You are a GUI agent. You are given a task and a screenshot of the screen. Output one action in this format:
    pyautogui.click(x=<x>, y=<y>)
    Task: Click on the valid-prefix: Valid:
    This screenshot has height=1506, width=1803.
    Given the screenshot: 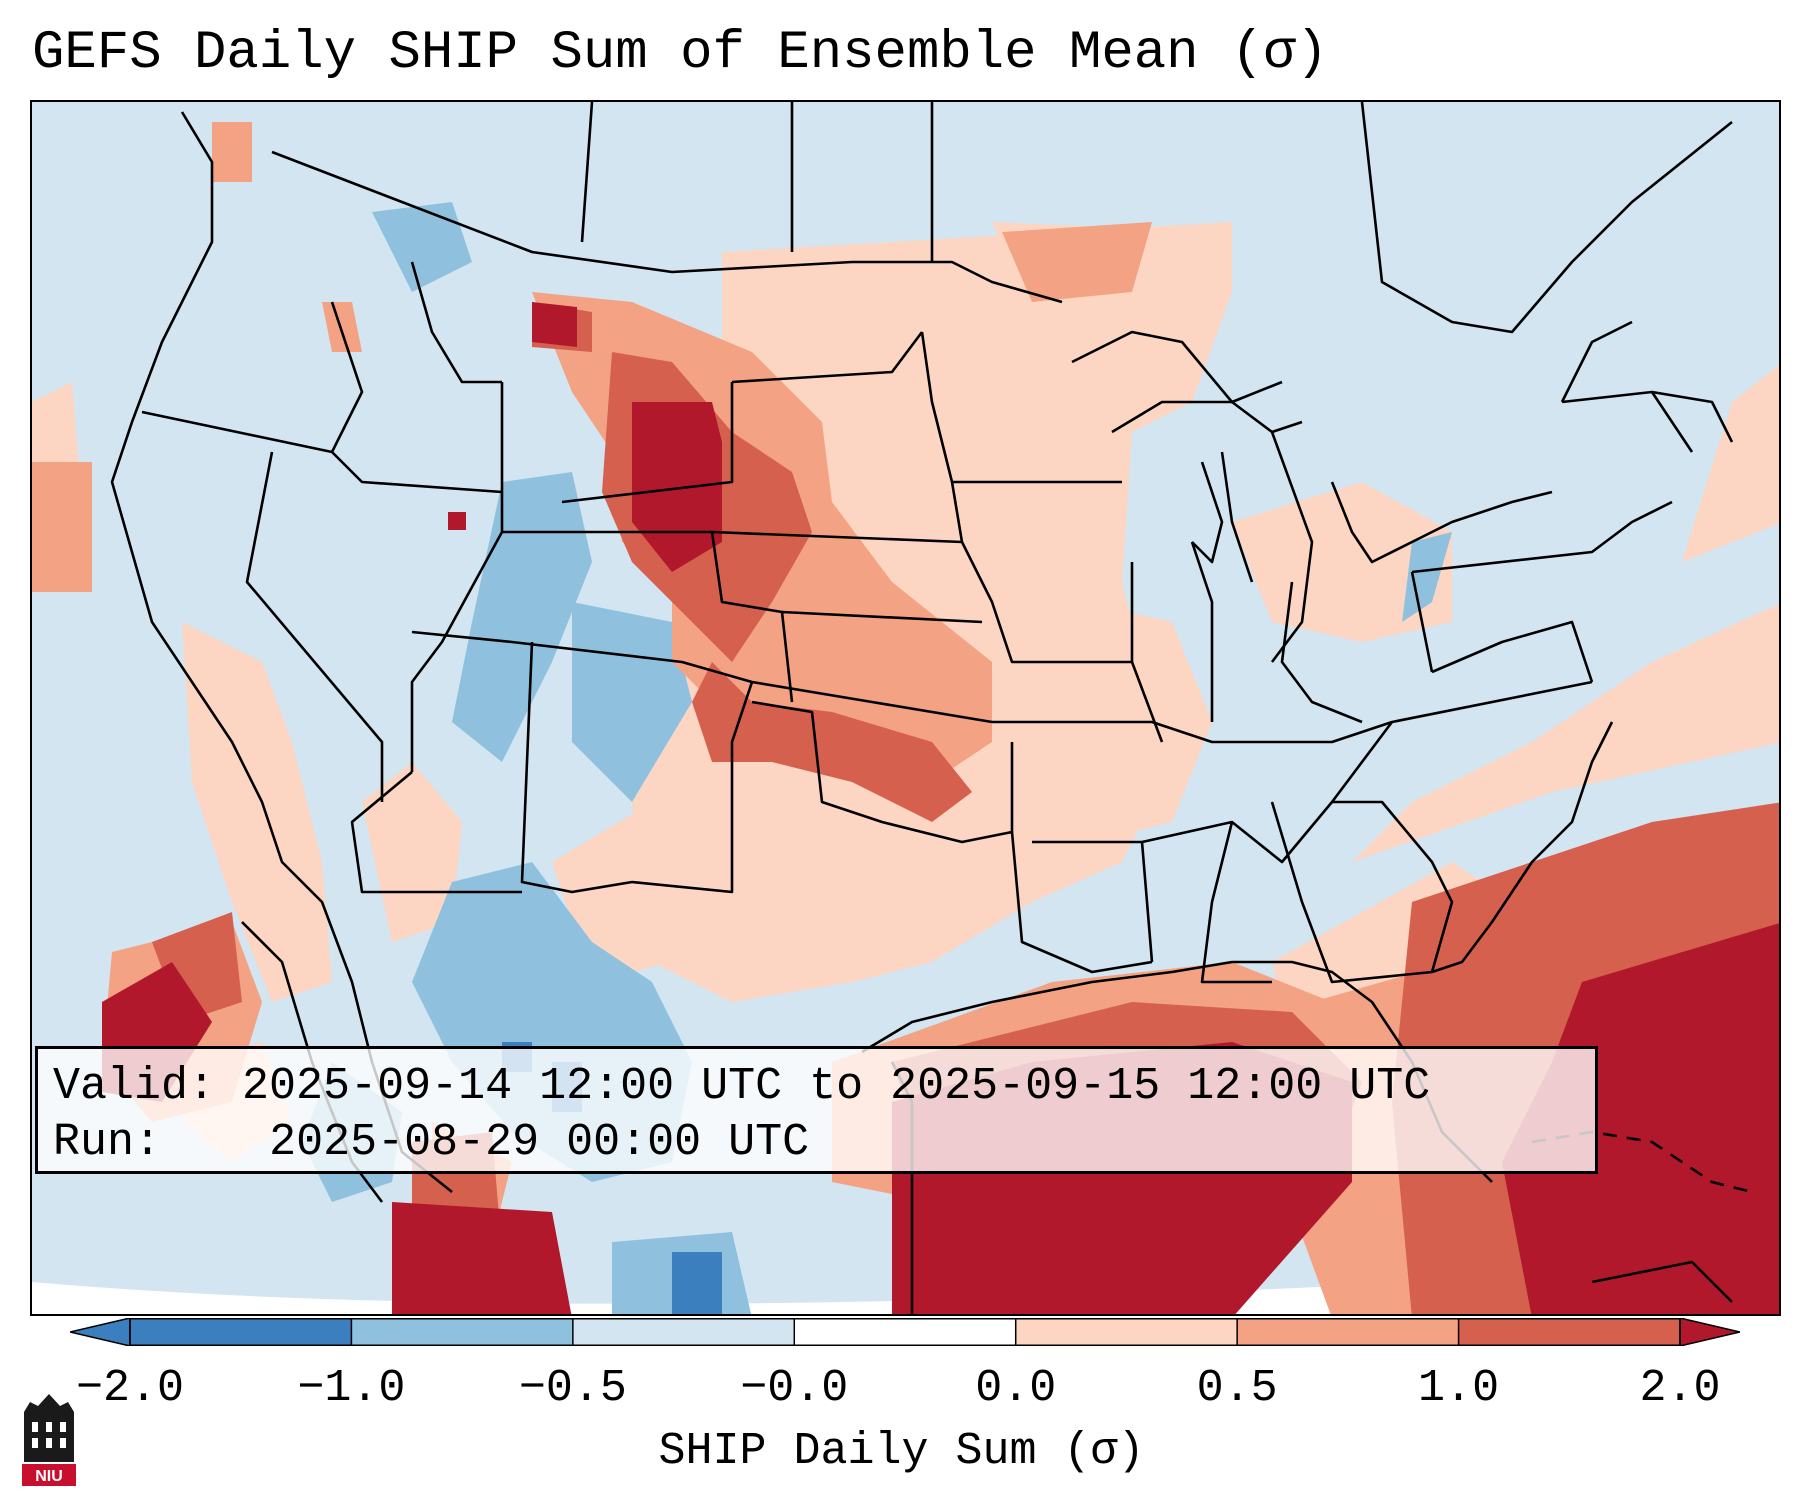 What is the action you would take?
    pyautogui.click(x=134, y=1086)
    